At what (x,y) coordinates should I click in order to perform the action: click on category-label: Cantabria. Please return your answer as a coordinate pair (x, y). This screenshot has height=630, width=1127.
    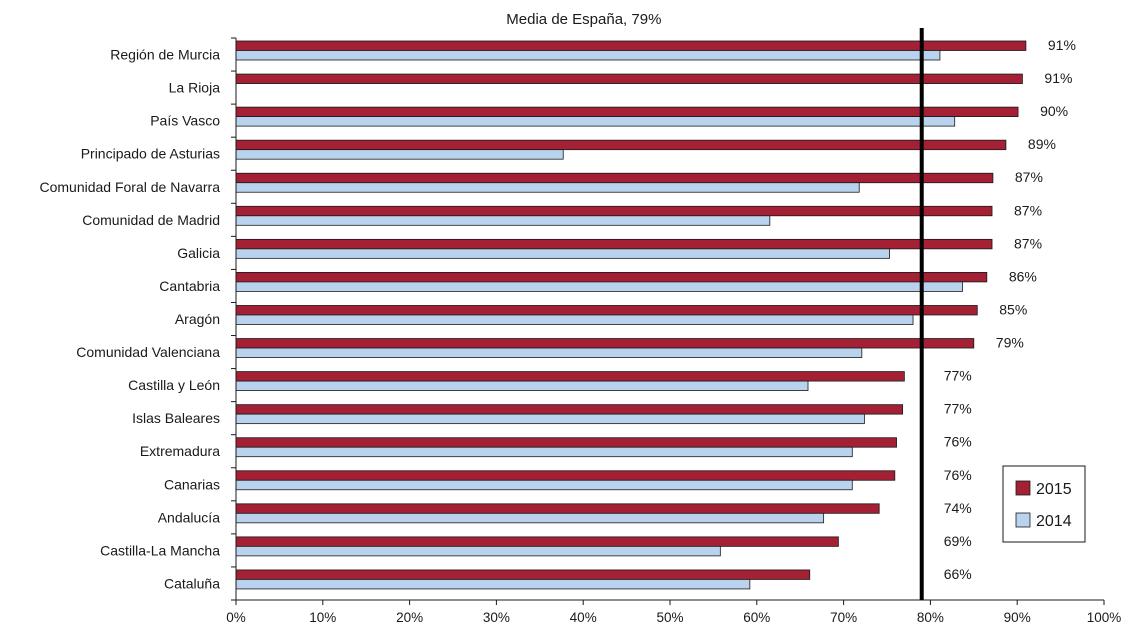
    Looking at the image, I should click on (189, 286).